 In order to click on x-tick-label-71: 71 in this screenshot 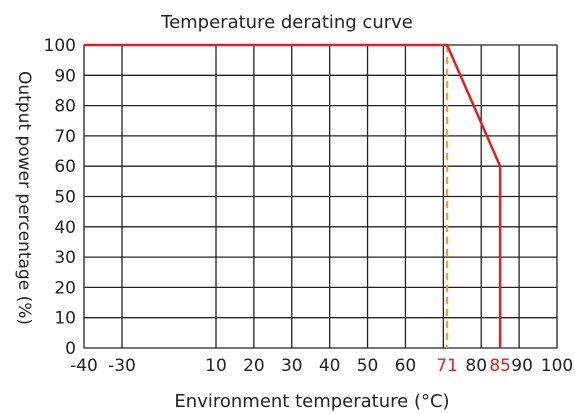, I will do `click(447, 366)`.